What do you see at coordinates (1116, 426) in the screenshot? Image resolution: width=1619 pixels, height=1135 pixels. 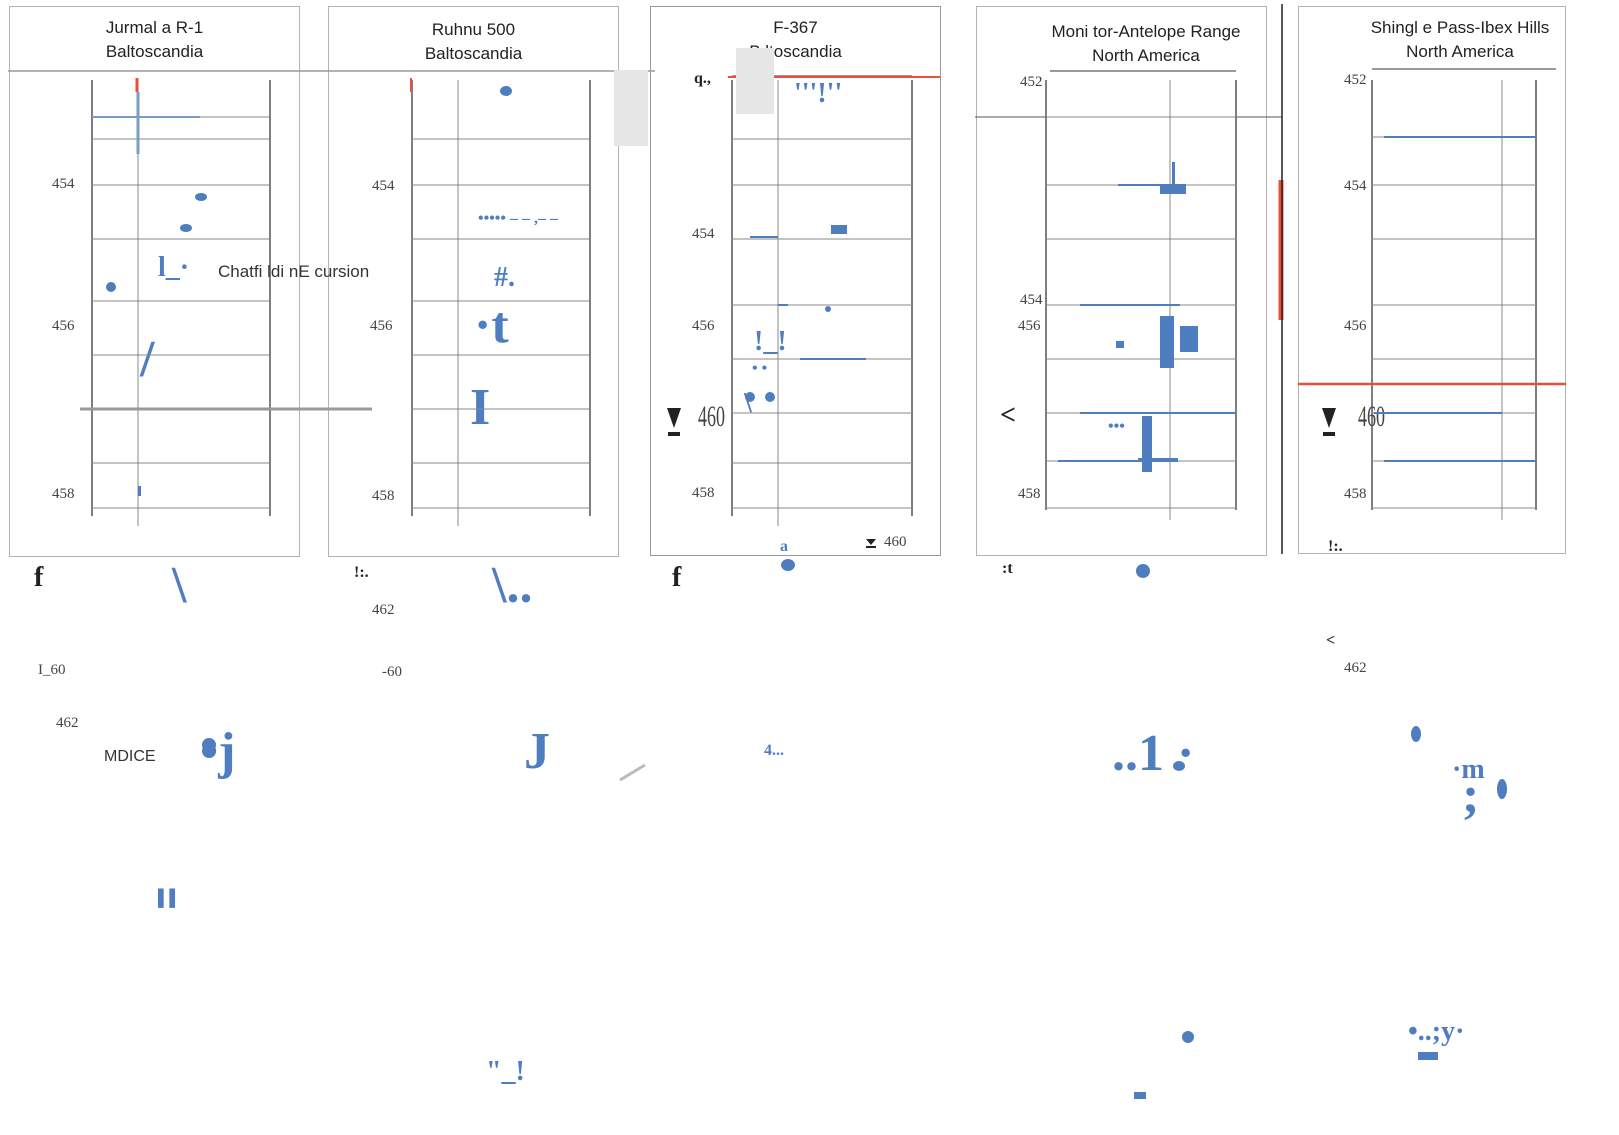 I see `glyph-fragment-21: •••` at bounding box center [1116, 426].